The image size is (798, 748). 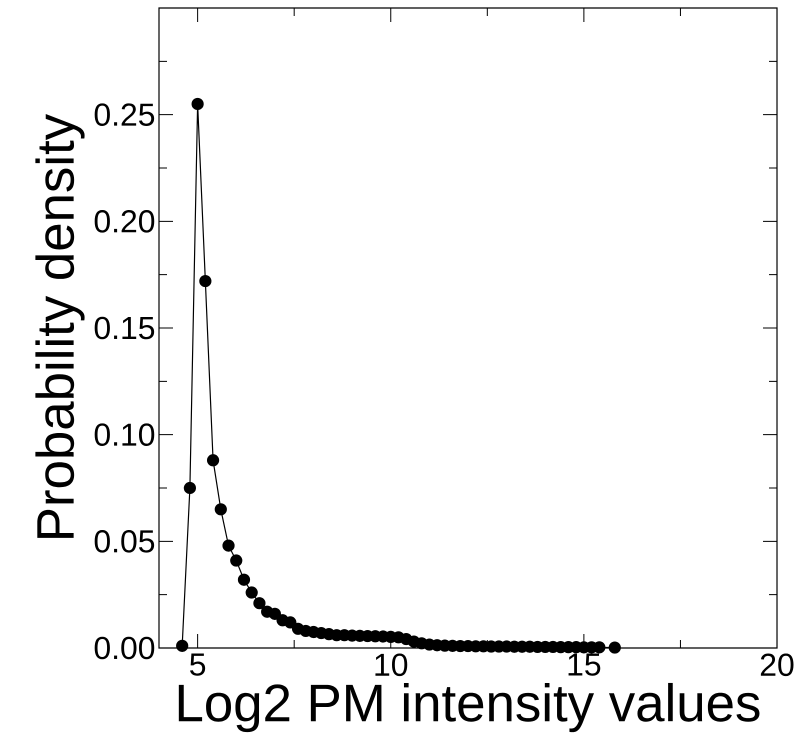 What do you see at coordinates (777, 665) in the screenshot?
I see `x-tick-label: 20` at bounding box center [777, 665].